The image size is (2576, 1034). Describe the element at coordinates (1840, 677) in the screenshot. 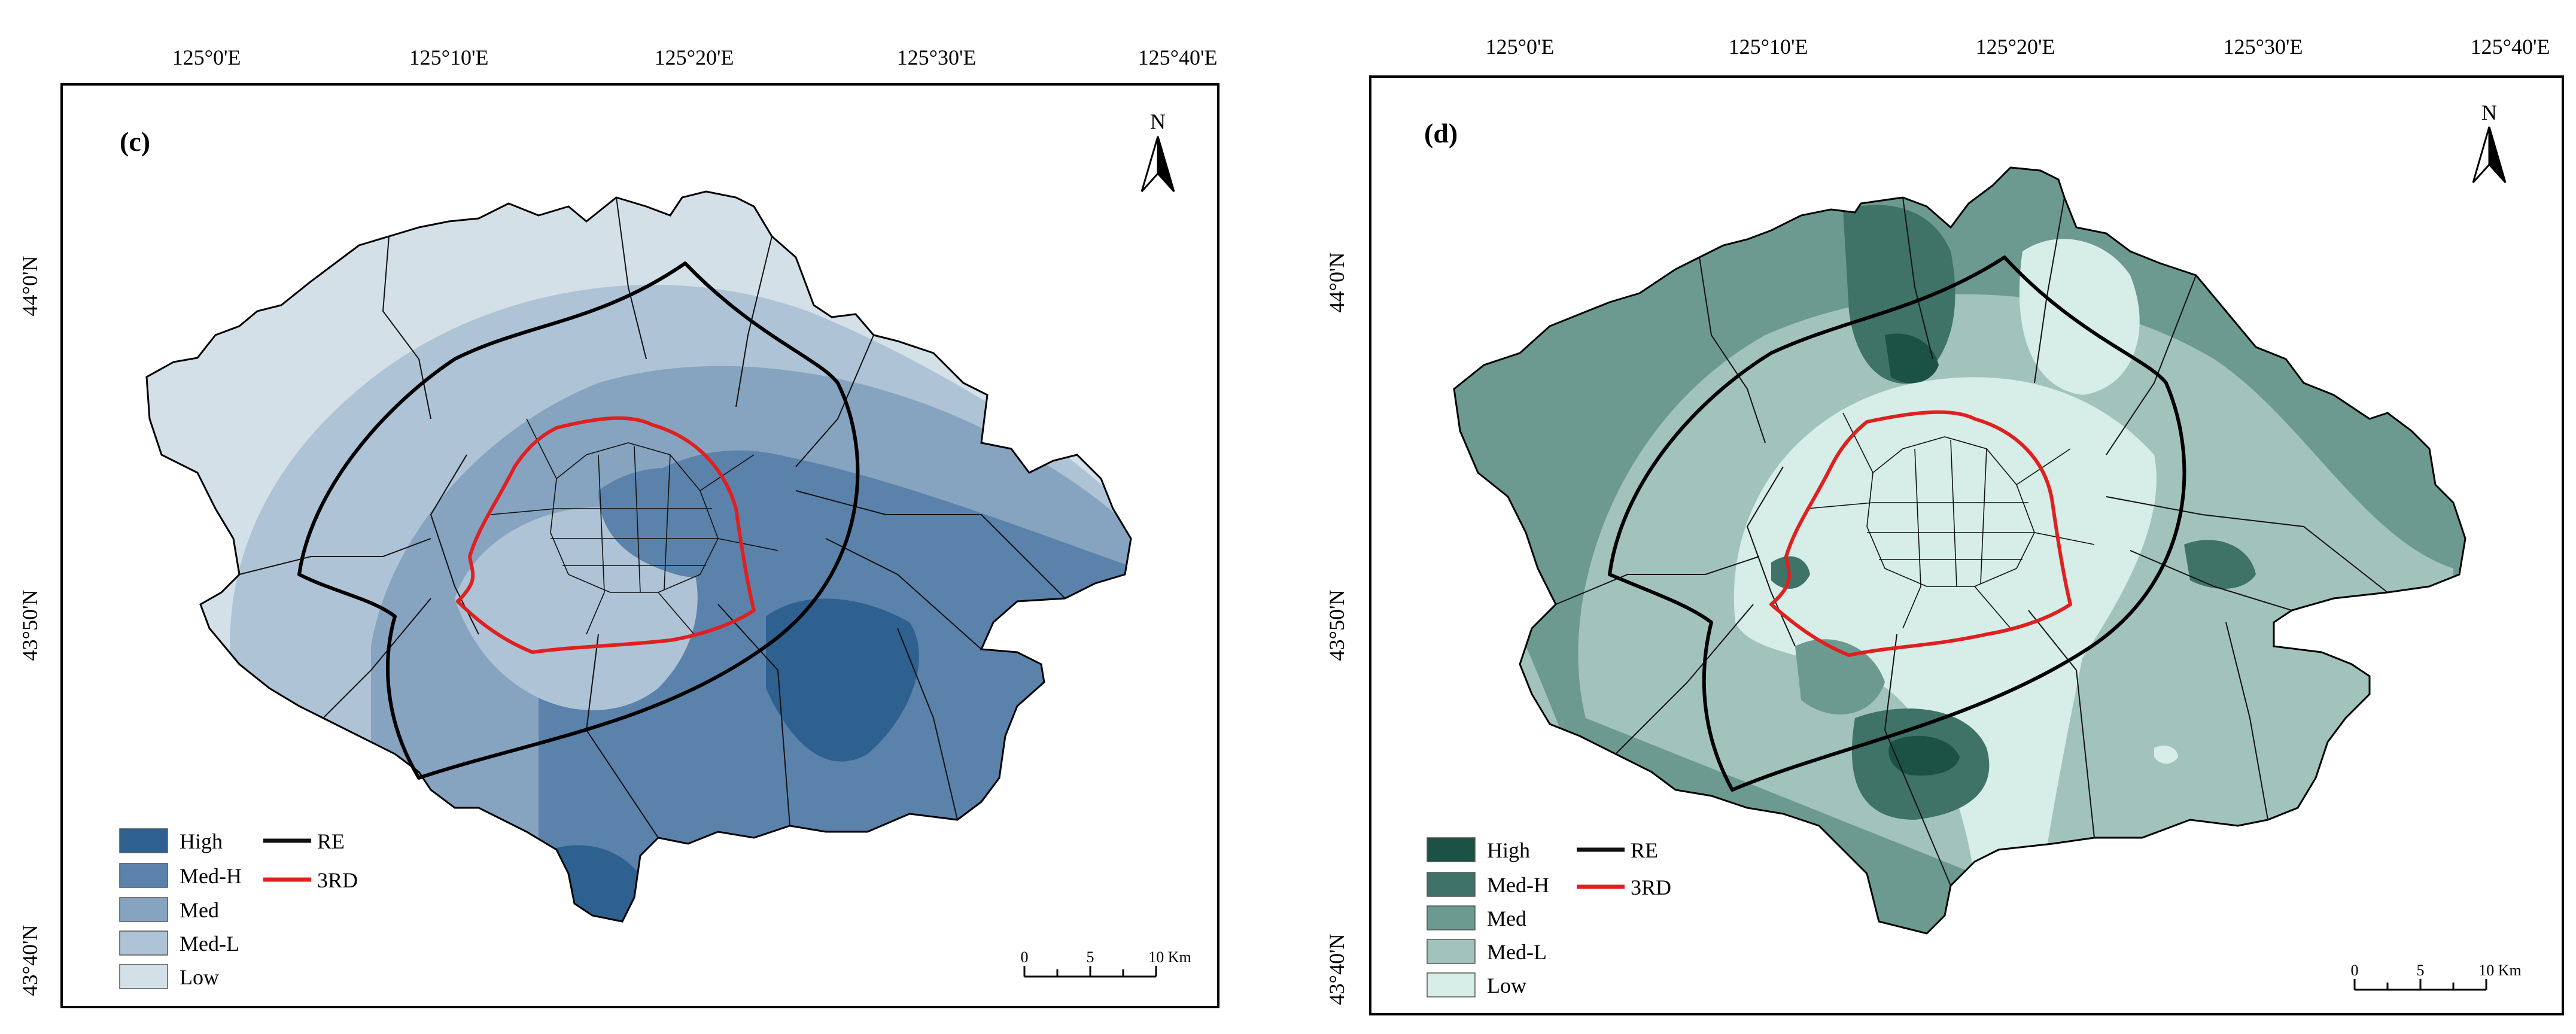

I see `zone-med` at that location.